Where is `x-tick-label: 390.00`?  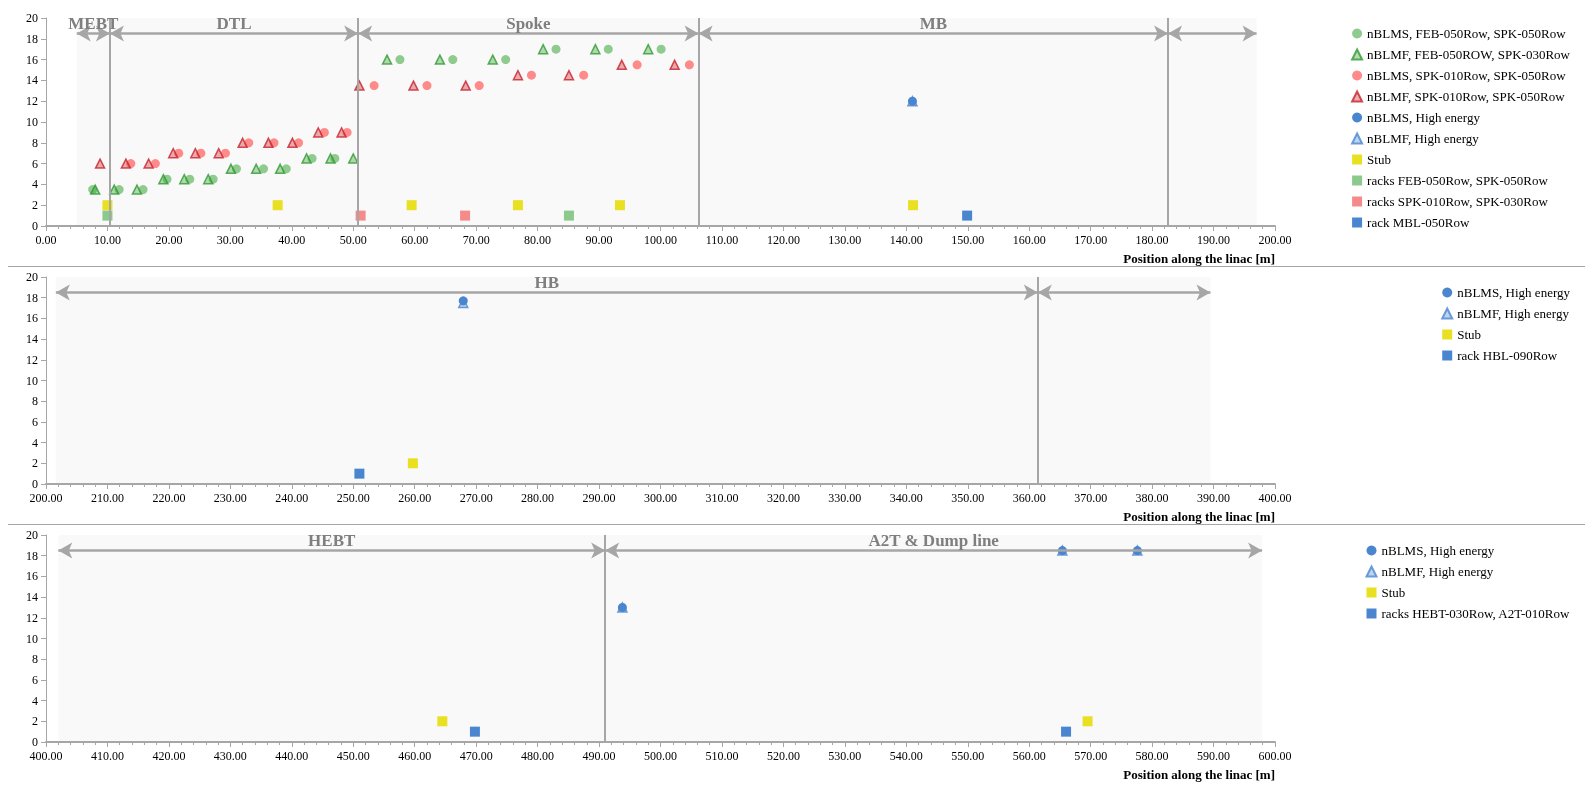
x-tick-label: 390.00 is located at coordinates (1214, 498).